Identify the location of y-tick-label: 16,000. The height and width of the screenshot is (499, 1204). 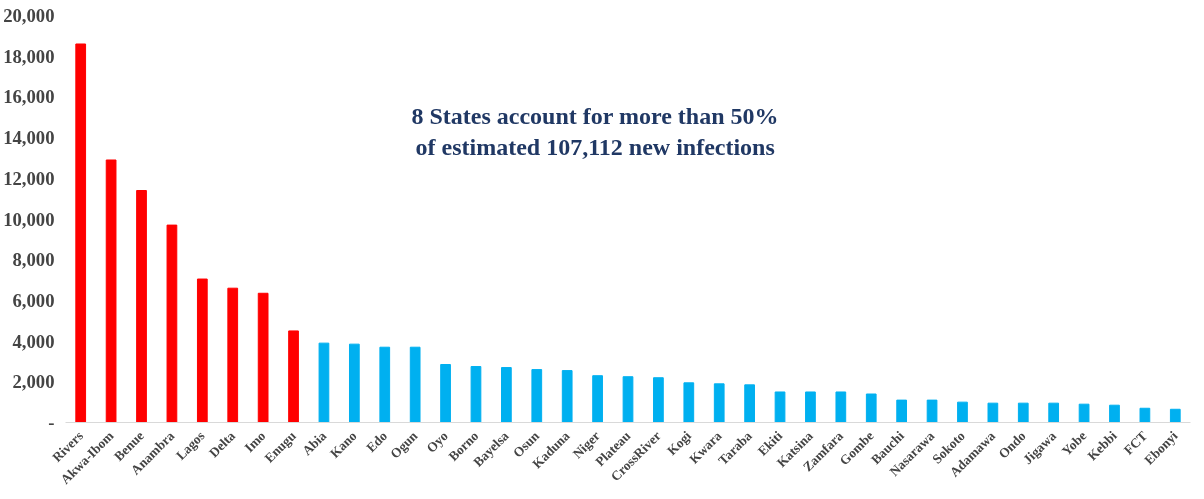
(29, 97).